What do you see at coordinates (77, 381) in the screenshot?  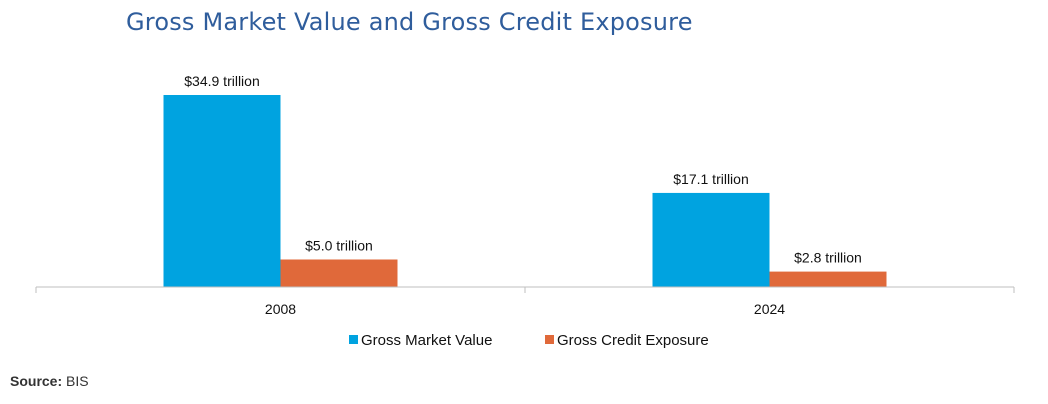 I see `source-value: BIS` at bounding box center [77, 381].